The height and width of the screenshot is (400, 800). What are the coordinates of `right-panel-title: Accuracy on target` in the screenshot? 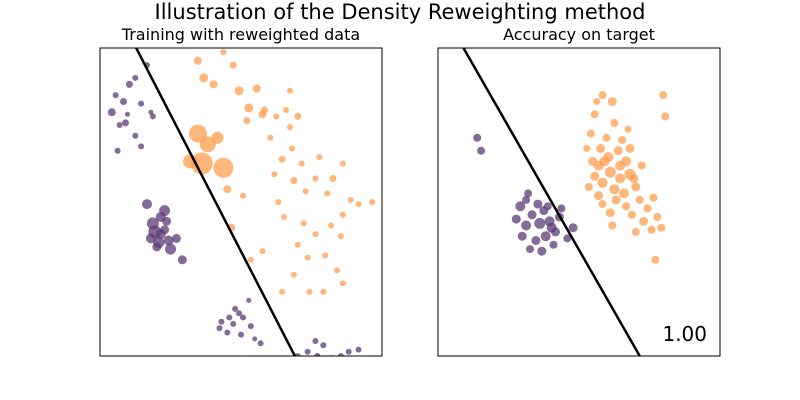 It's located at (579, 34).